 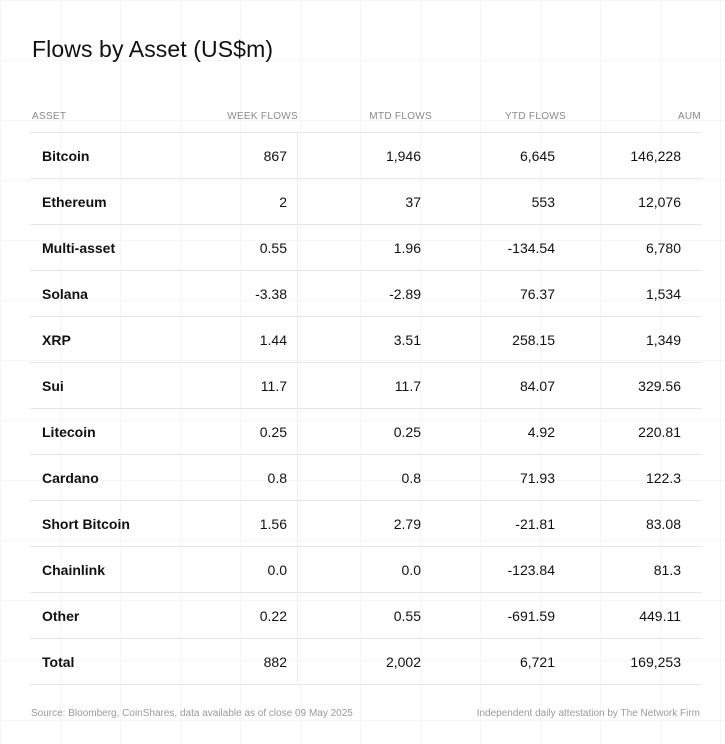 What do you see at coordinates (663, 339) in the screenshot?
I see `aum-cell: 1,349` at bounding box center [663, 339].